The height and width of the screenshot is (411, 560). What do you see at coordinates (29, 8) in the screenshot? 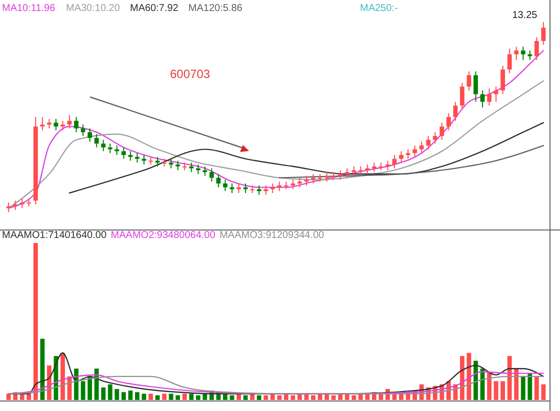
I see `text: MA10:11.96` at bounding box center [29, 8].